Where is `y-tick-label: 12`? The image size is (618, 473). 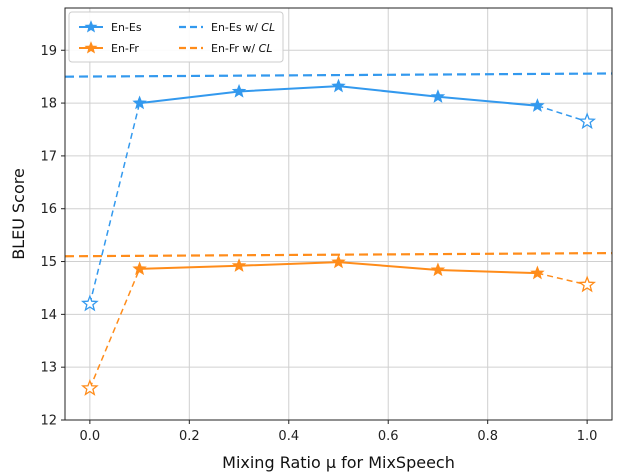
y-tick-label: 12 is located at coordinates (48, 421).